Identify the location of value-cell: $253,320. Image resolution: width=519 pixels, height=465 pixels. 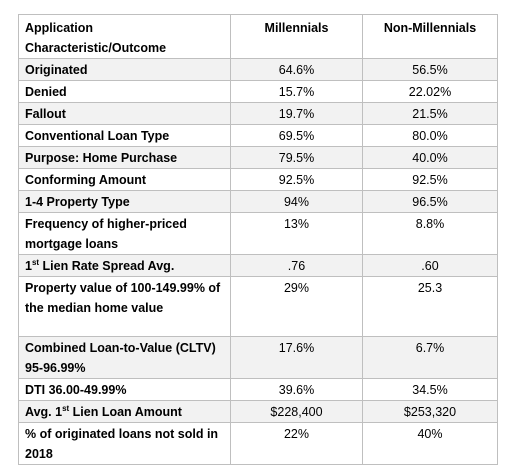
(430, 411).